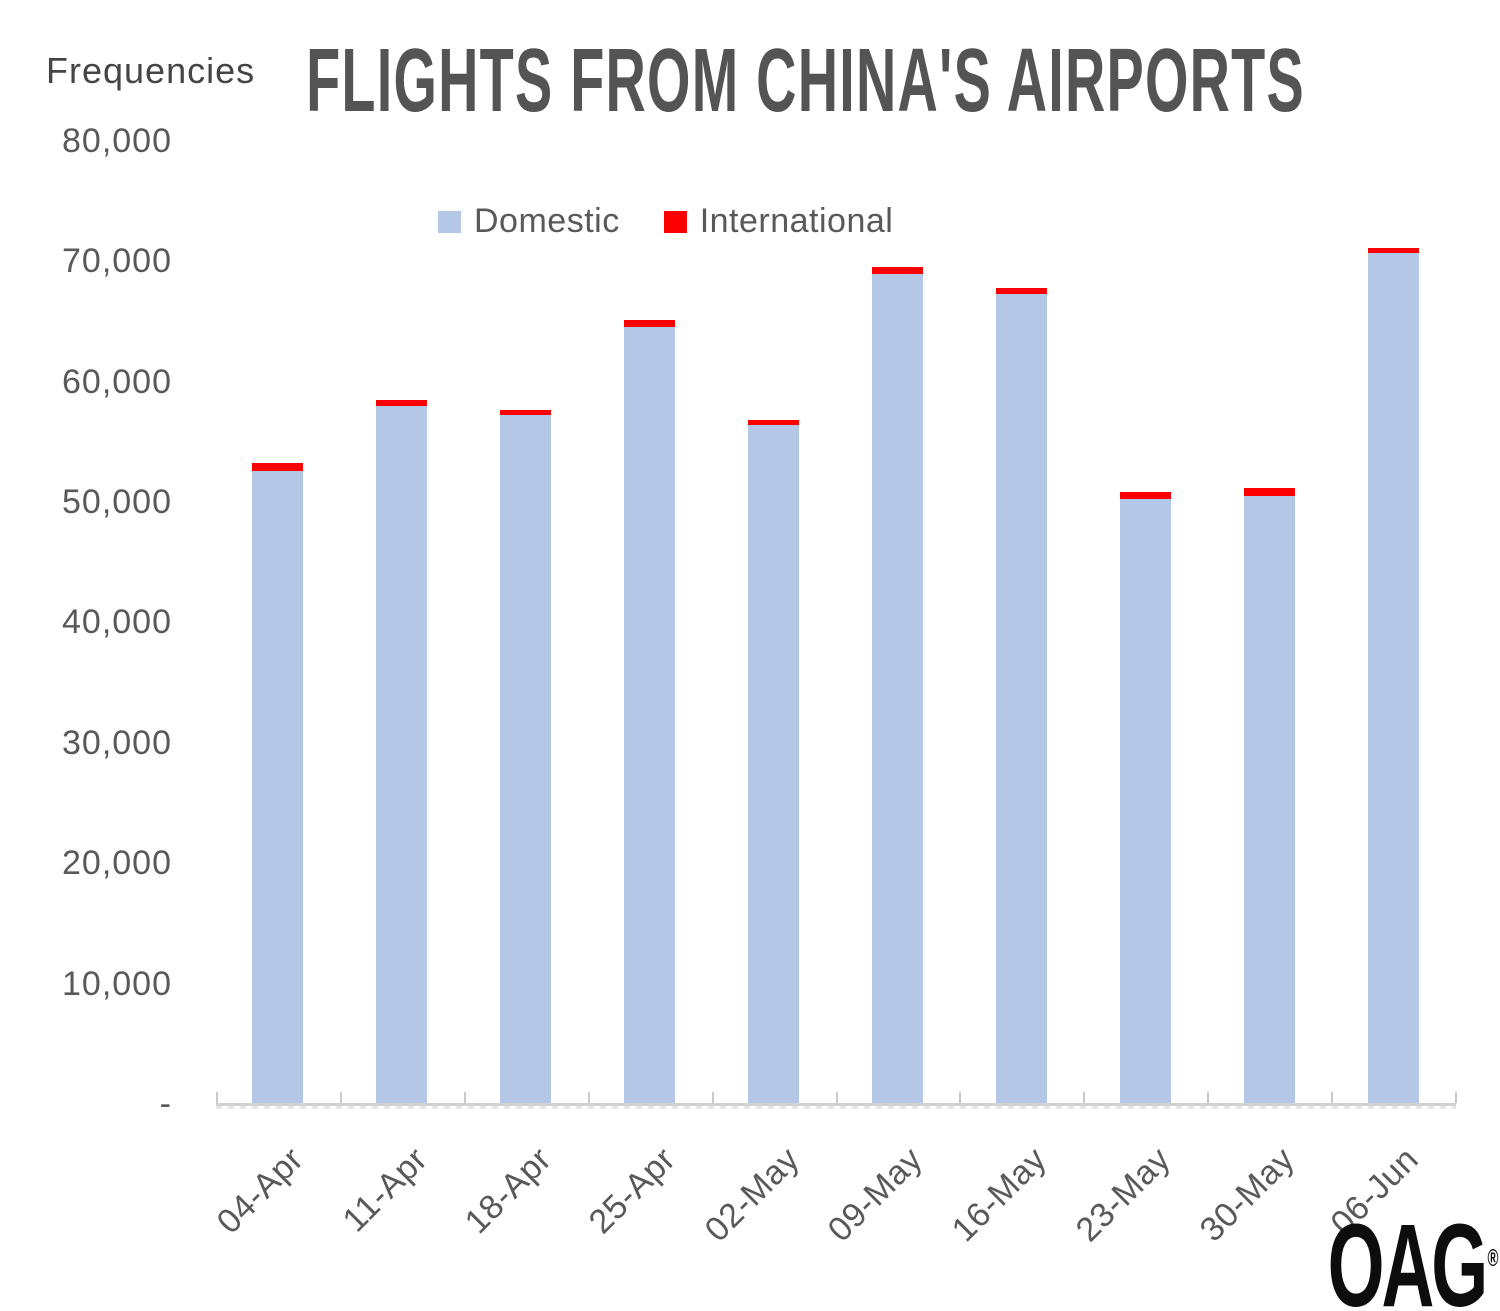  Describe the element at coordinates (1145, 495) in the screenshot. I see `bar-international-23-May` at that location.